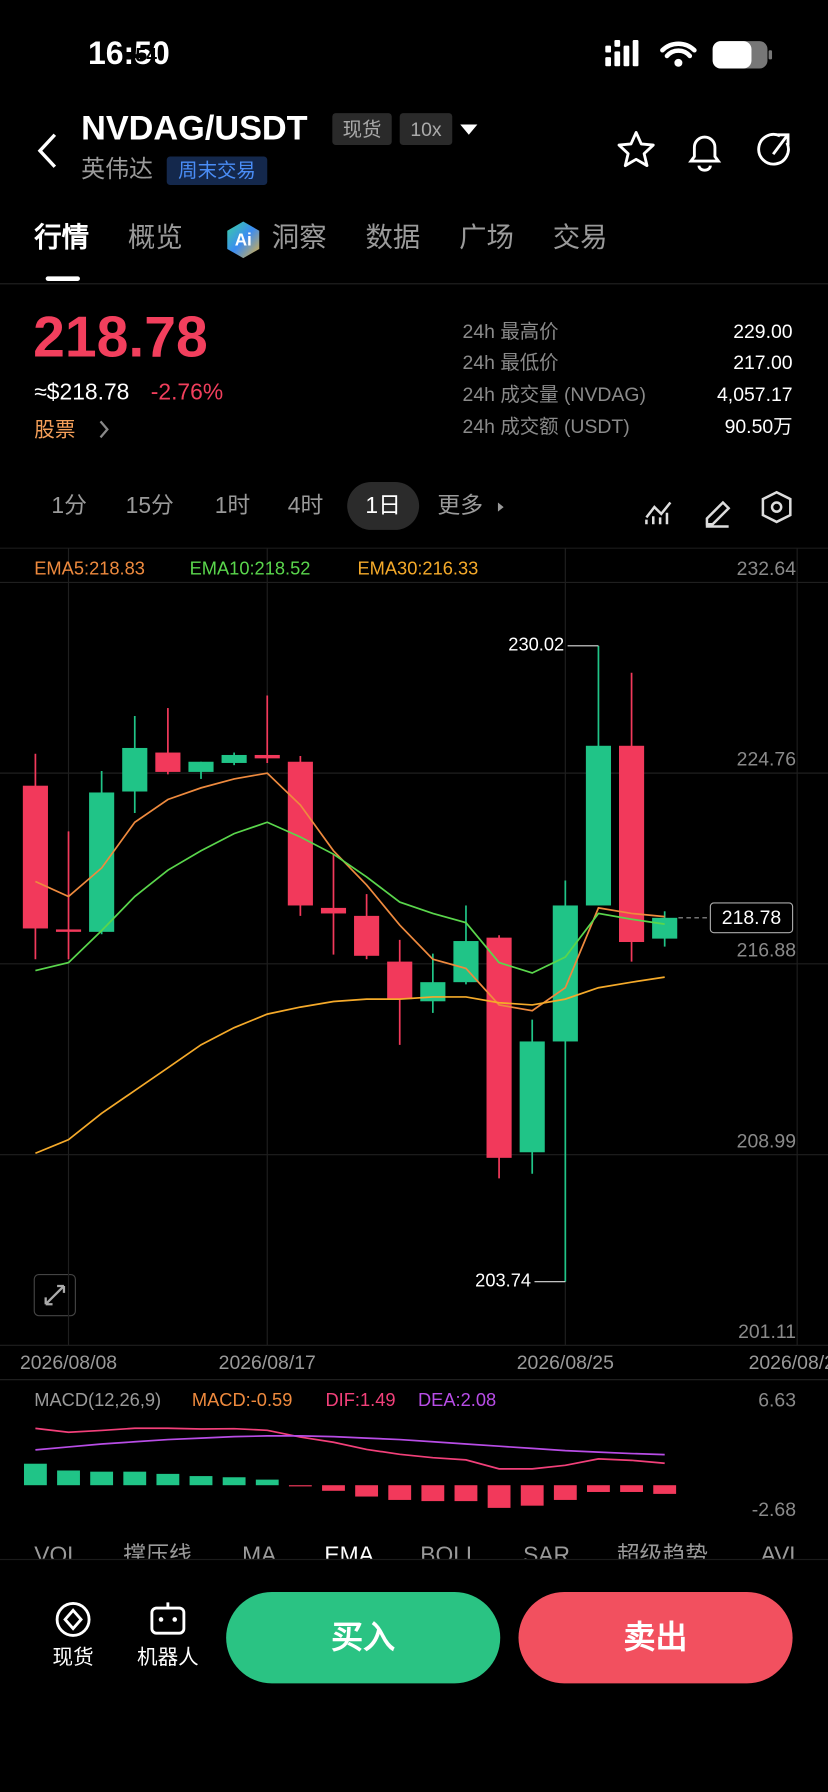 The width and height of the screenshot is (828, 1792). Describe the element at coordinates (658, 513) in the screenshot. I see `indicator-icon` at that location.